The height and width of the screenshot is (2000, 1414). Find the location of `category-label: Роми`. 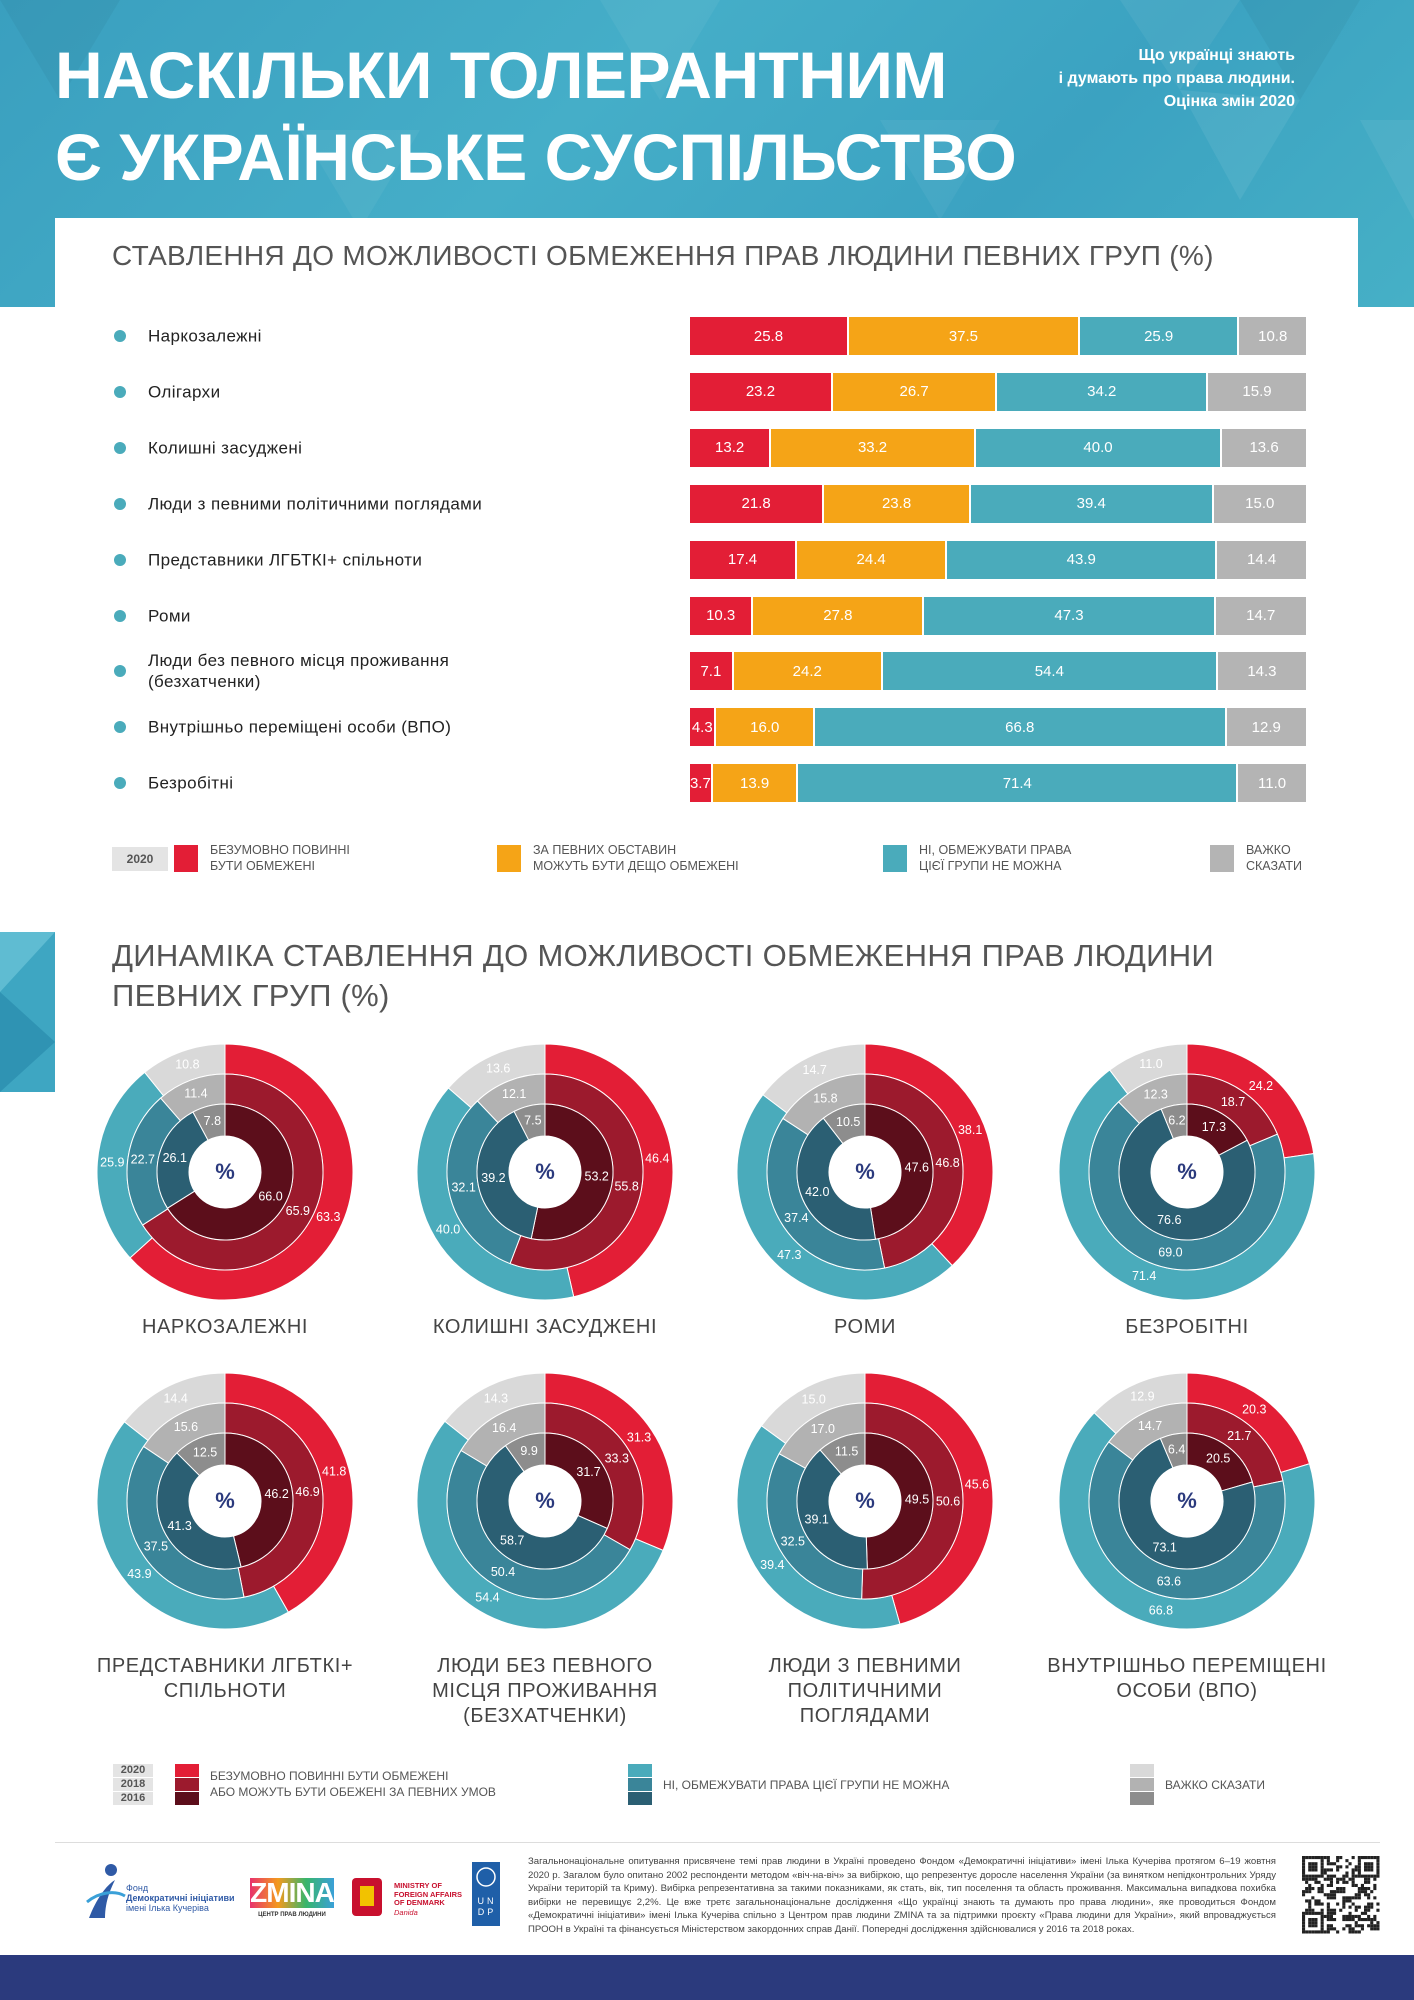

category-label: Роми is located at coordinates (169, 615).